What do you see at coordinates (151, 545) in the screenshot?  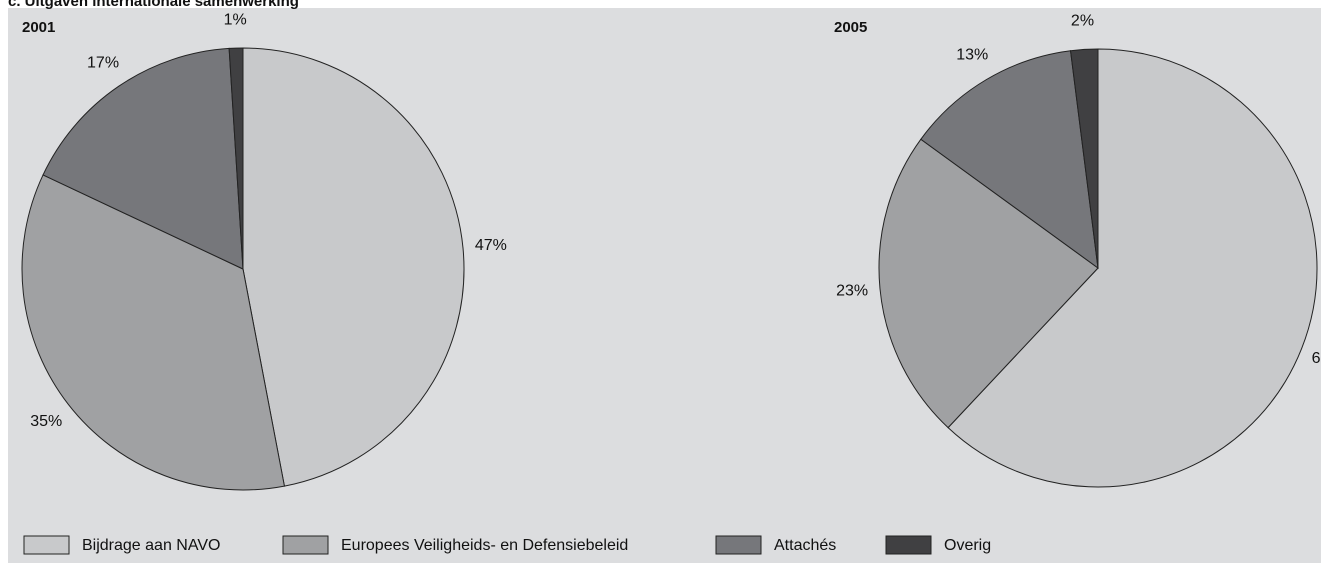 I see `legend-label: Bijdrage aan NAVO` at bounding box center [151, 545].